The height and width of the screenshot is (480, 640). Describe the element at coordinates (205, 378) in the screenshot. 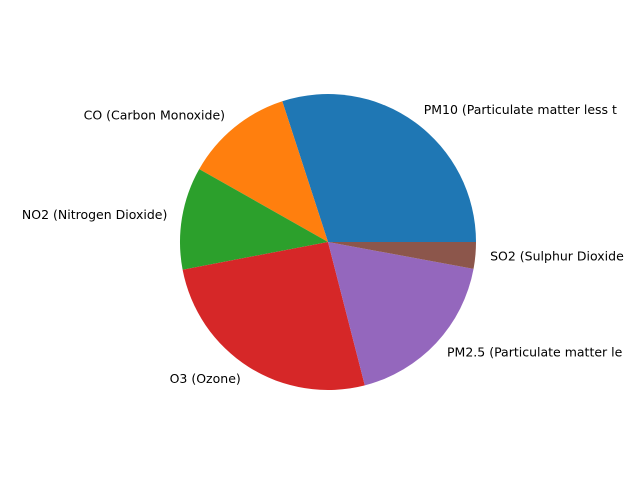

I see `pie-slice-label-3: O3 (Ozone)` at that location.